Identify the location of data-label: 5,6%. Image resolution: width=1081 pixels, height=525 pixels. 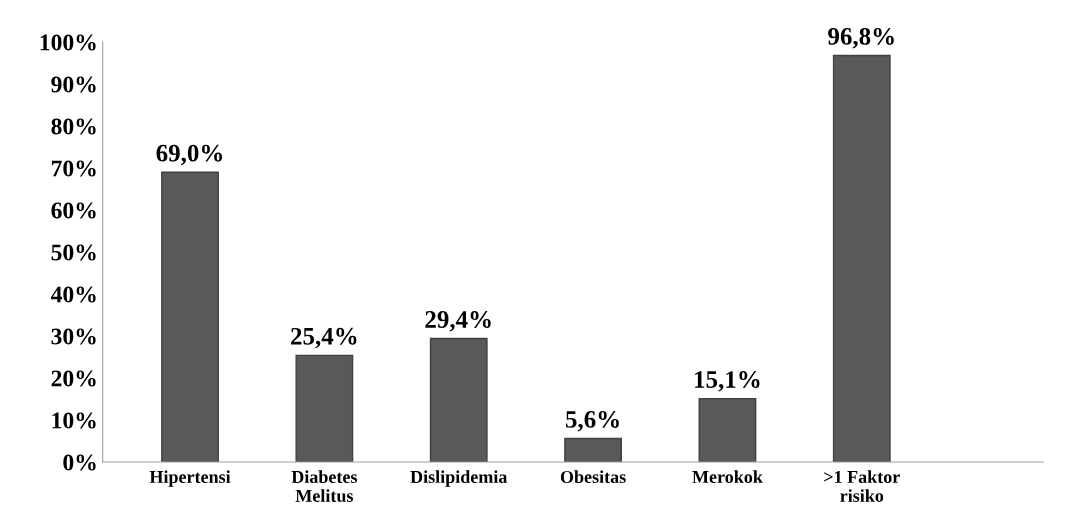
(592, 421).